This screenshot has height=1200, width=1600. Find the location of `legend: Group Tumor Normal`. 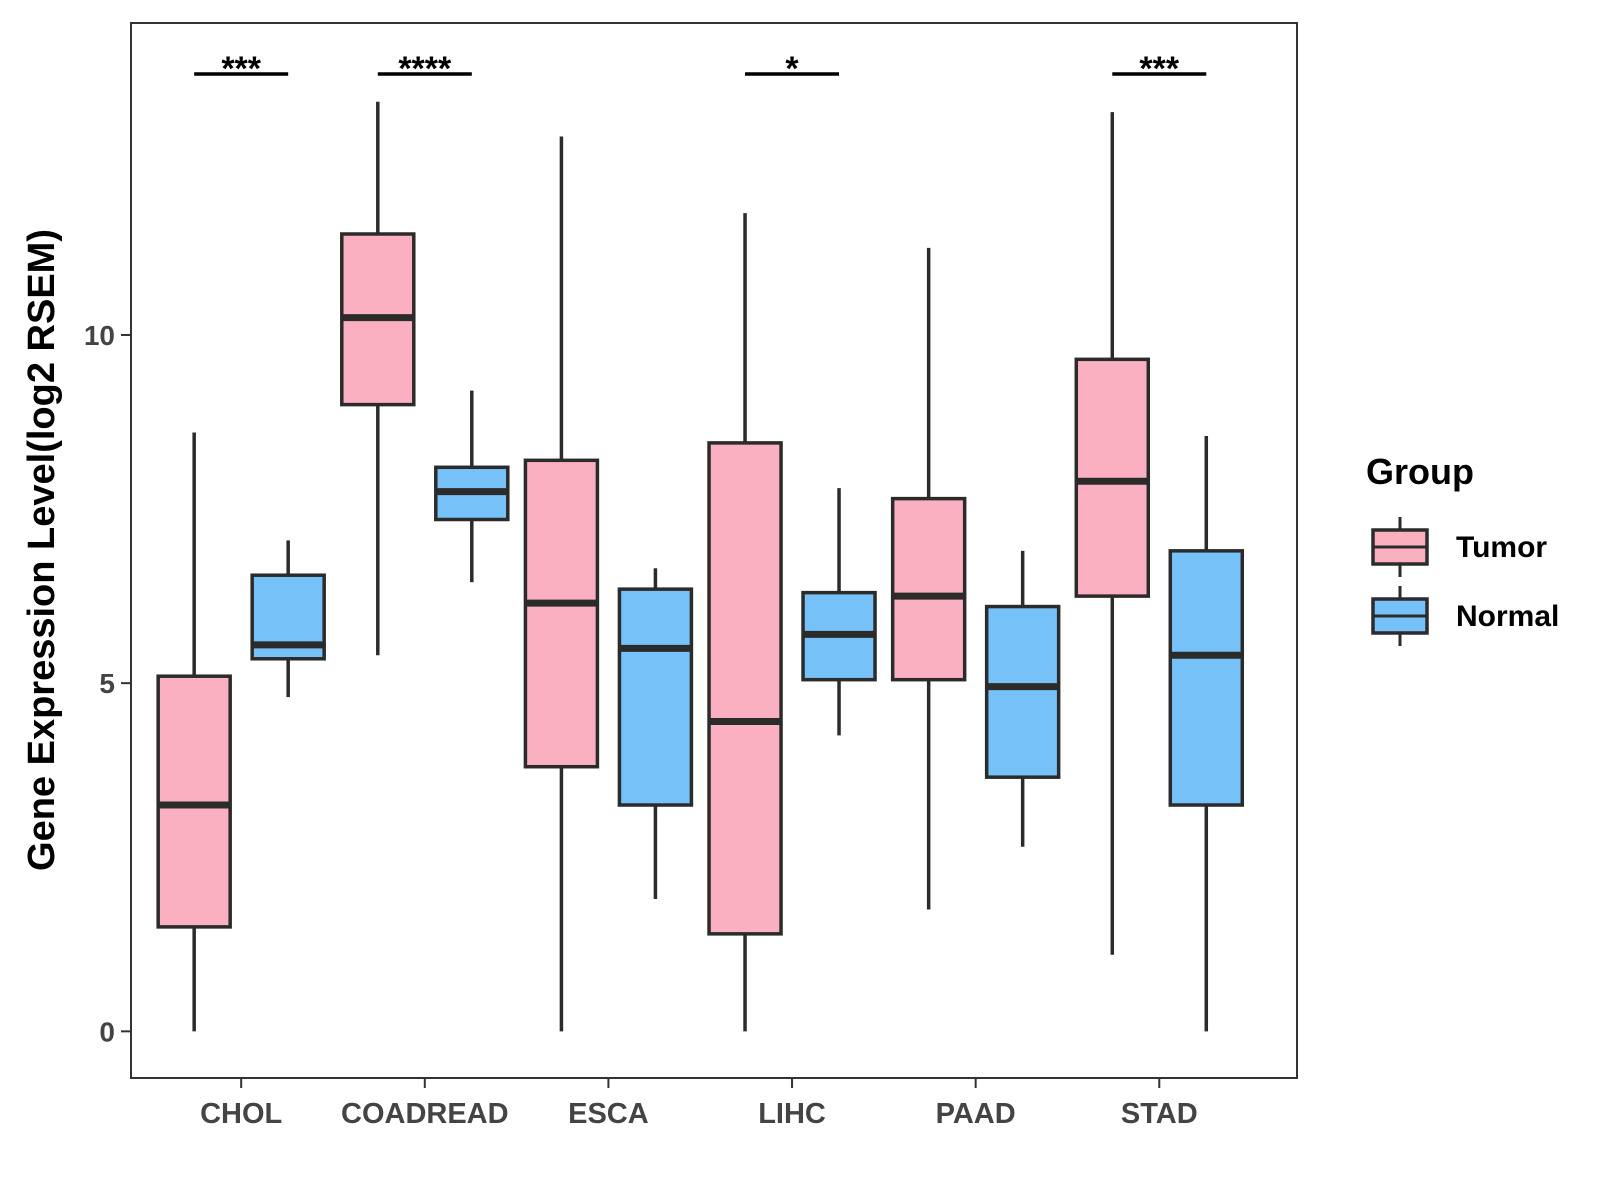

legend: Group Tumor Normal is located at coordinates (1462, 548).